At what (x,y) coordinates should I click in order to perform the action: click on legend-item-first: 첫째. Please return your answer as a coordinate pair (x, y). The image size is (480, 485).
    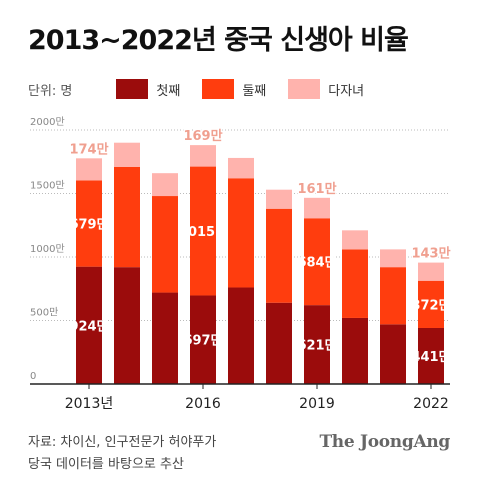
    Looking at the image, I should click on (148, 89).